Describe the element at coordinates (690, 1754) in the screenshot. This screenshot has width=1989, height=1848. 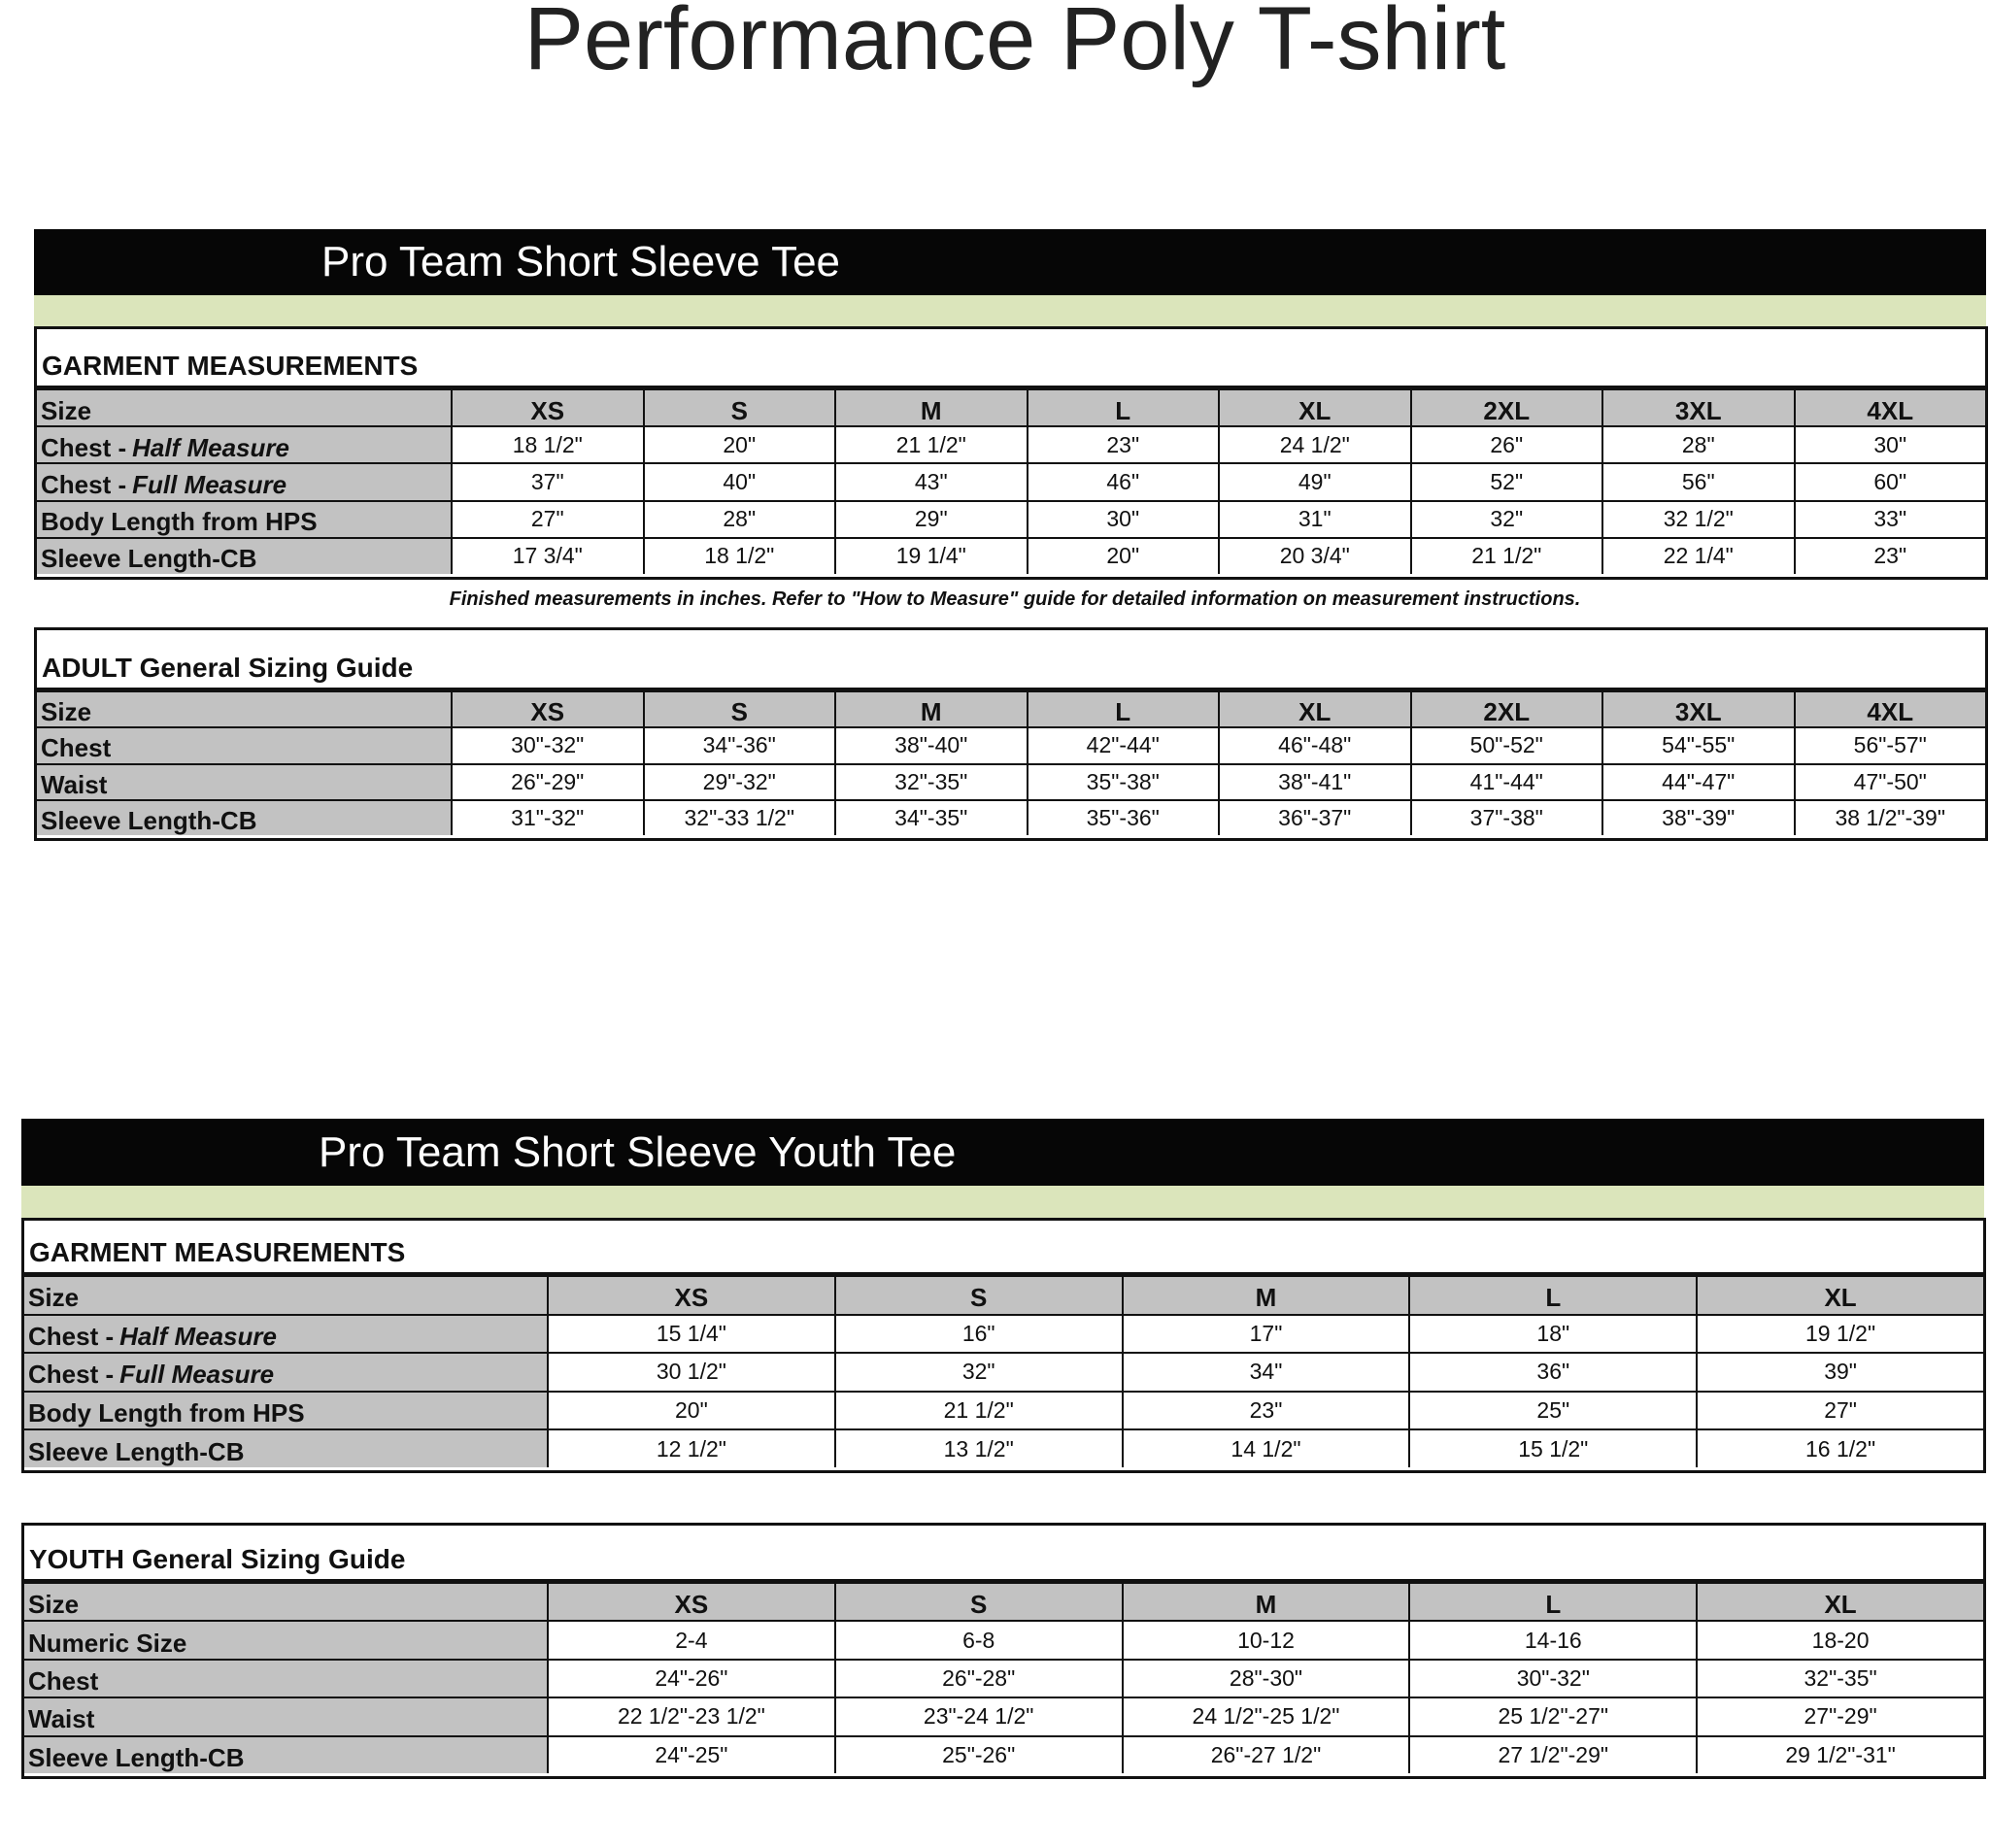
I see `measurement-cell: 24"-25"` at that location.